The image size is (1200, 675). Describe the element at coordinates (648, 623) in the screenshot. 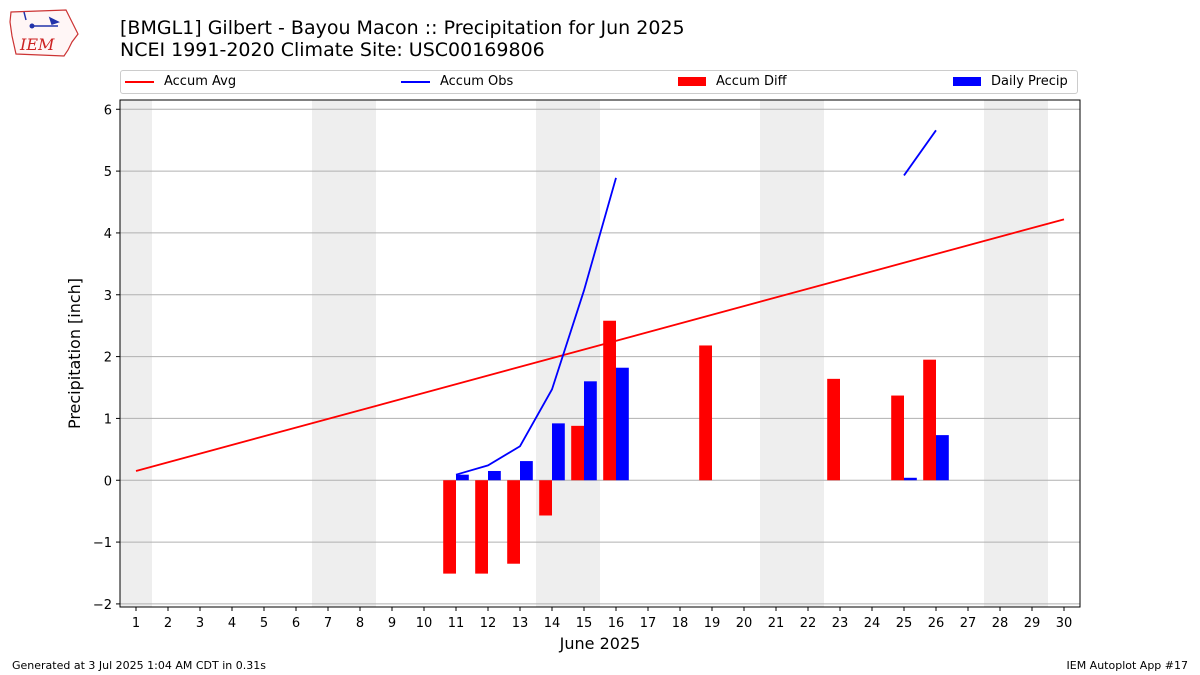

I see `x-tick-label: 17` at that location.